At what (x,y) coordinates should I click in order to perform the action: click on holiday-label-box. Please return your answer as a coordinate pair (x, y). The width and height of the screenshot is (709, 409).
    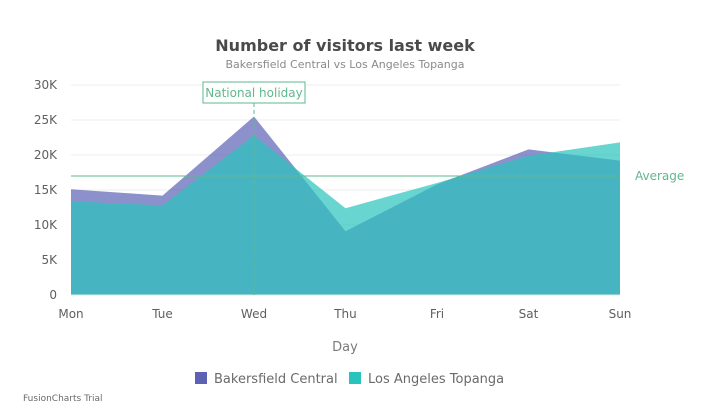
    Looking at the image, I should click on (254, 92).